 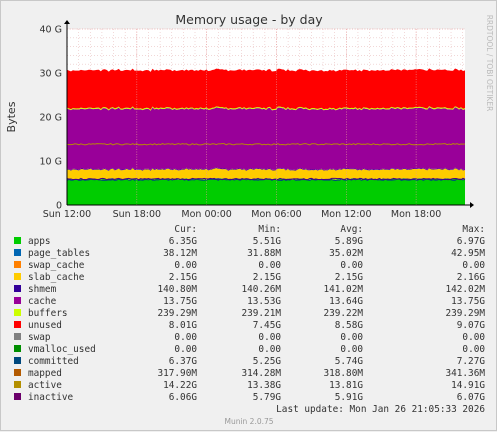 What do you see at coordinates (261, 289) in the screenshot?
I see `legend-min: 140.26M` at bounding box center [261, 289].